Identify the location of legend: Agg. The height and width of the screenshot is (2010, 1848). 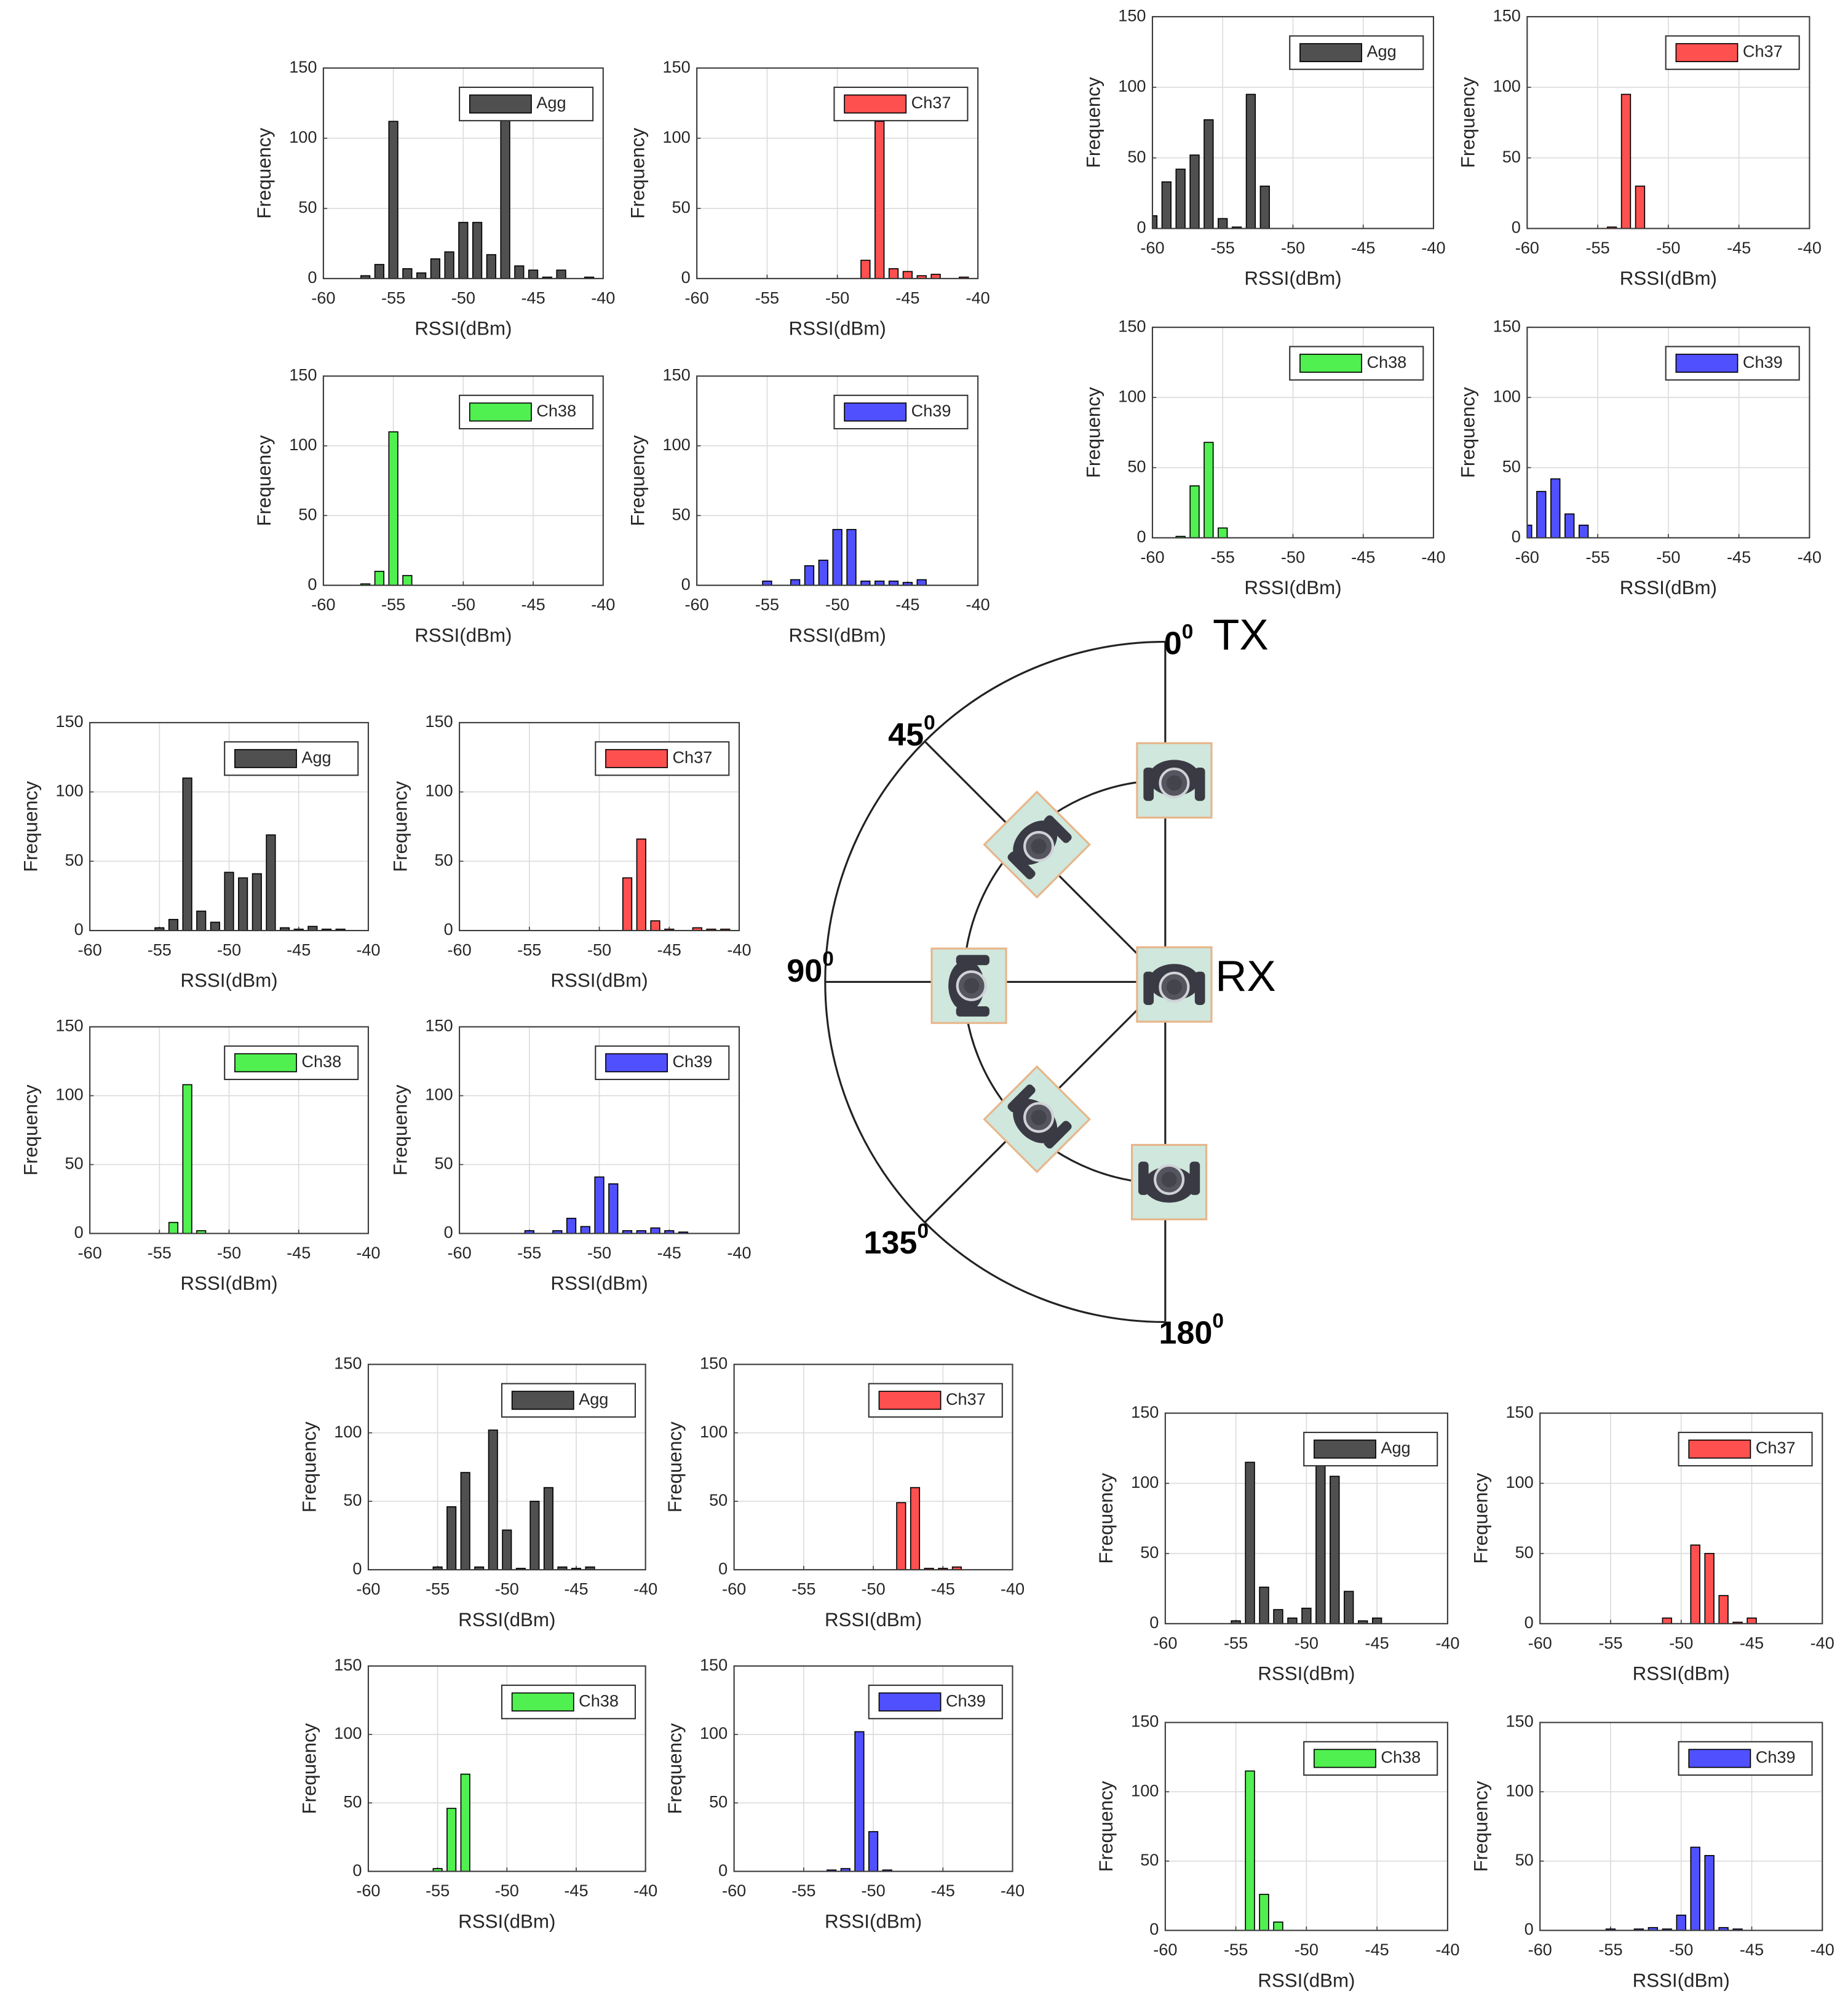
(1356, 53).